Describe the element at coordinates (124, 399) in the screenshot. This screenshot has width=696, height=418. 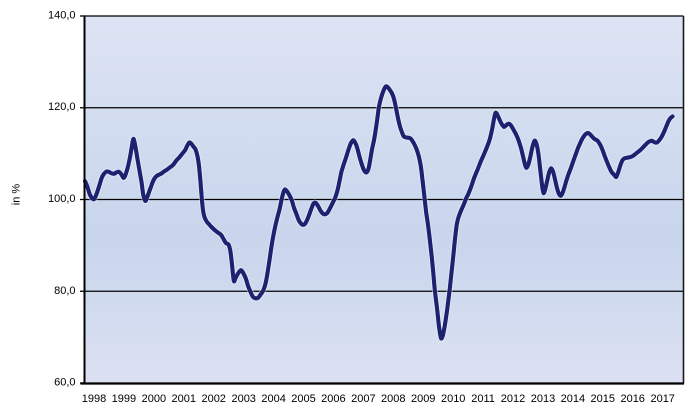
I see `svg-text: 1999` at that location.